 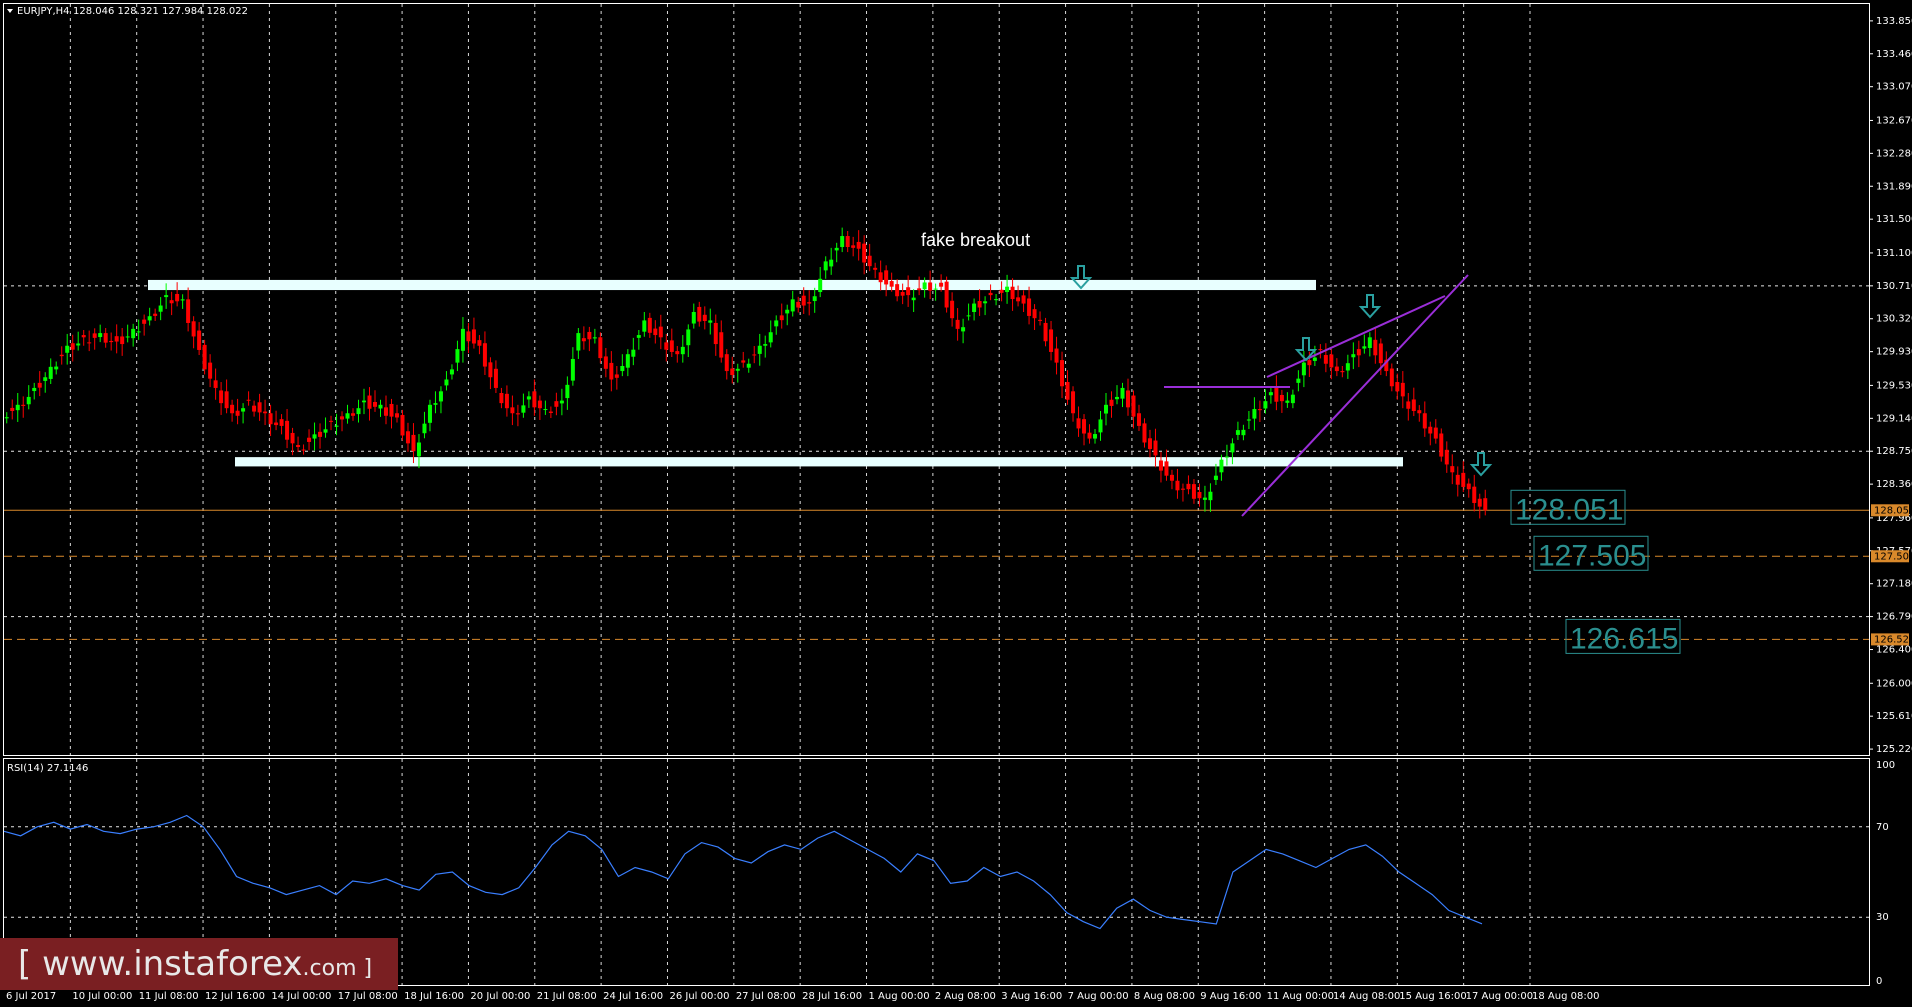 I want to click on price-tick-label: 131.100, so click(x=1894, y=253).